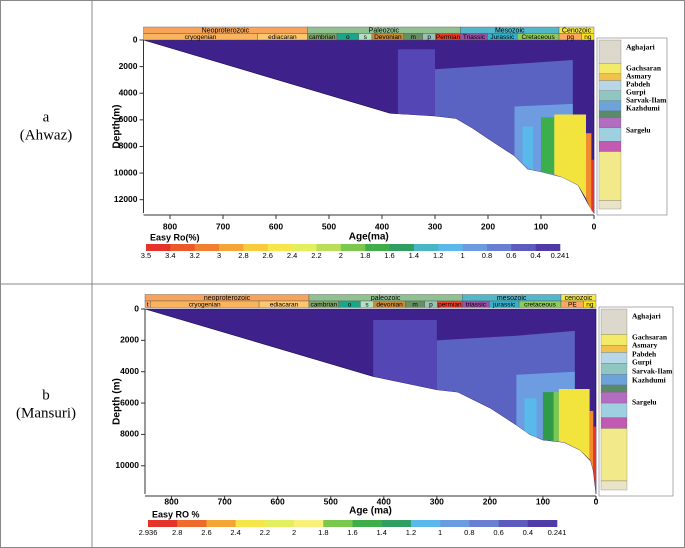 The width and height of the screenshot is (685, 548). I want to click on period-label: cambrian, so click(323, 304).